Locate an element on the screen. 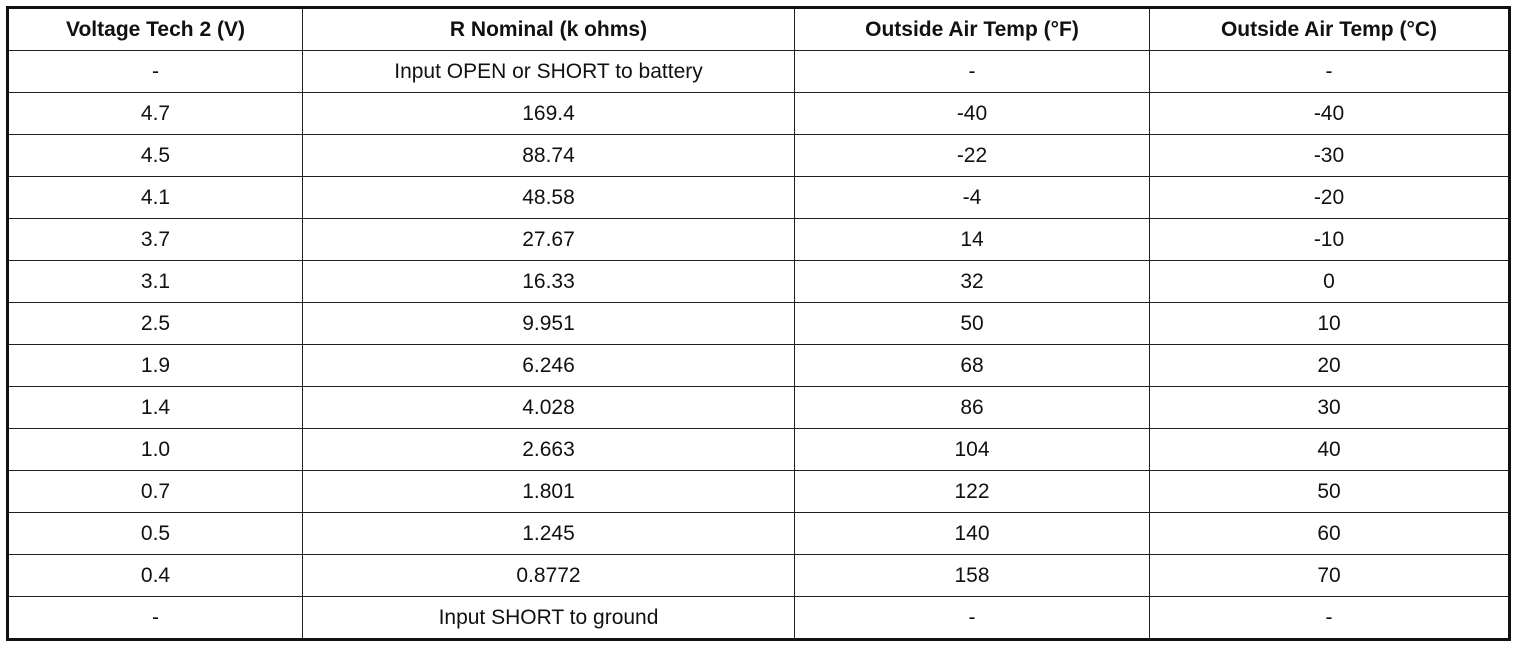  table-cell: 60 is located at coordinates (1329, 533).